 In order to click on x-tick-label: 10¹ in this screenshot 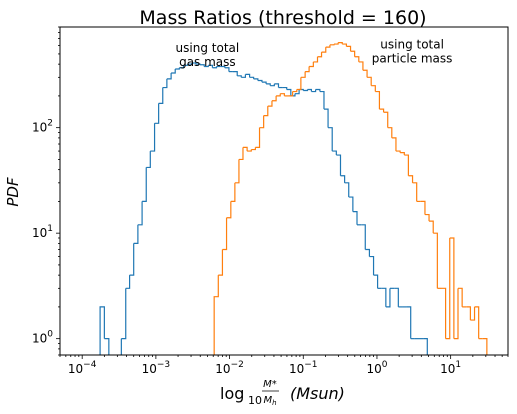, I will do `click(450, 368)`.